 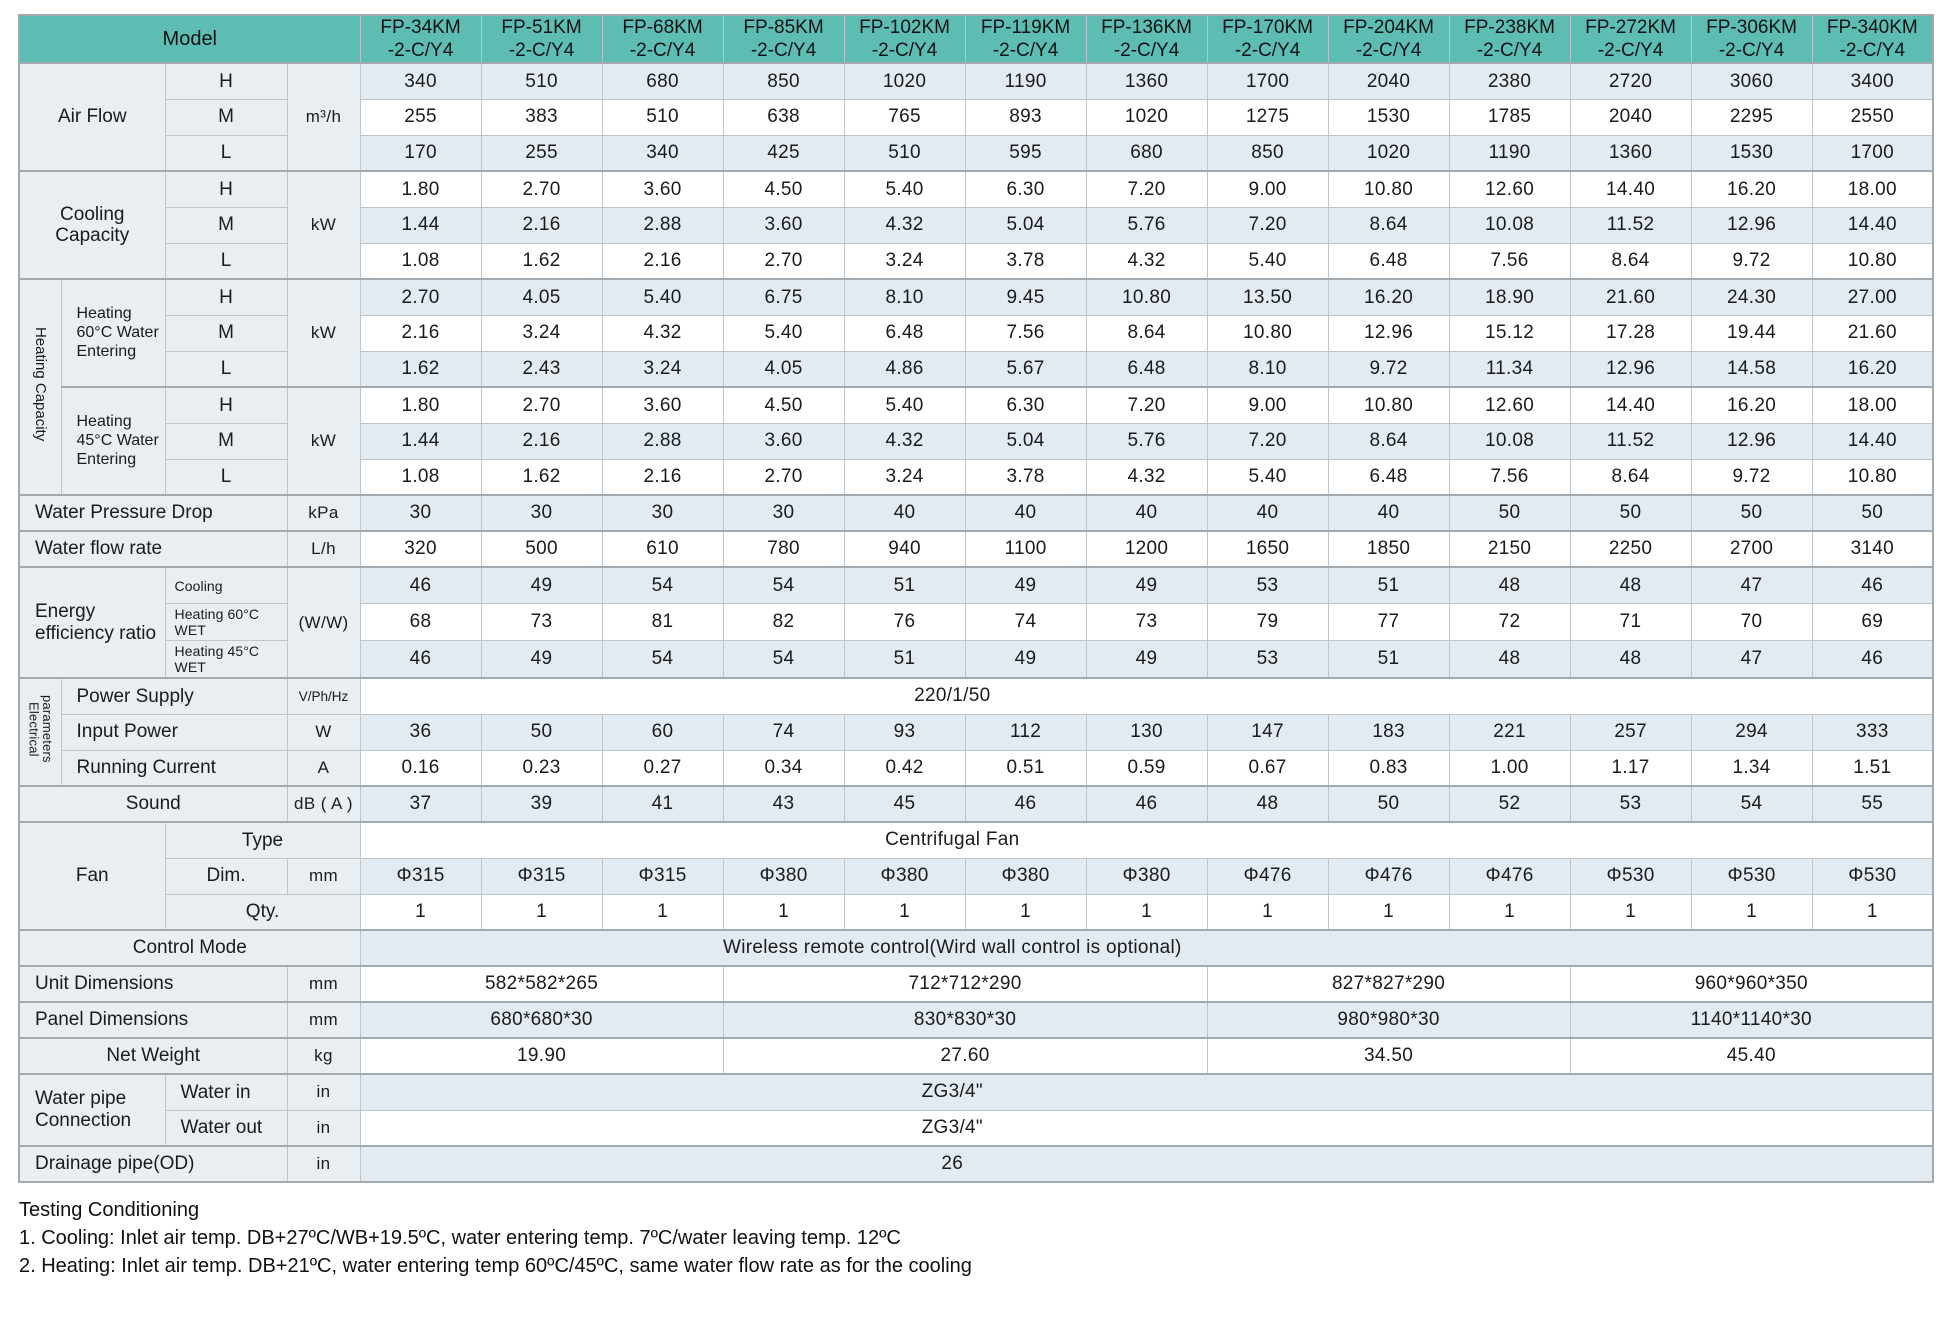 I want to click on model-name-line1: FP-272KM, so click(x=1630, y=27).